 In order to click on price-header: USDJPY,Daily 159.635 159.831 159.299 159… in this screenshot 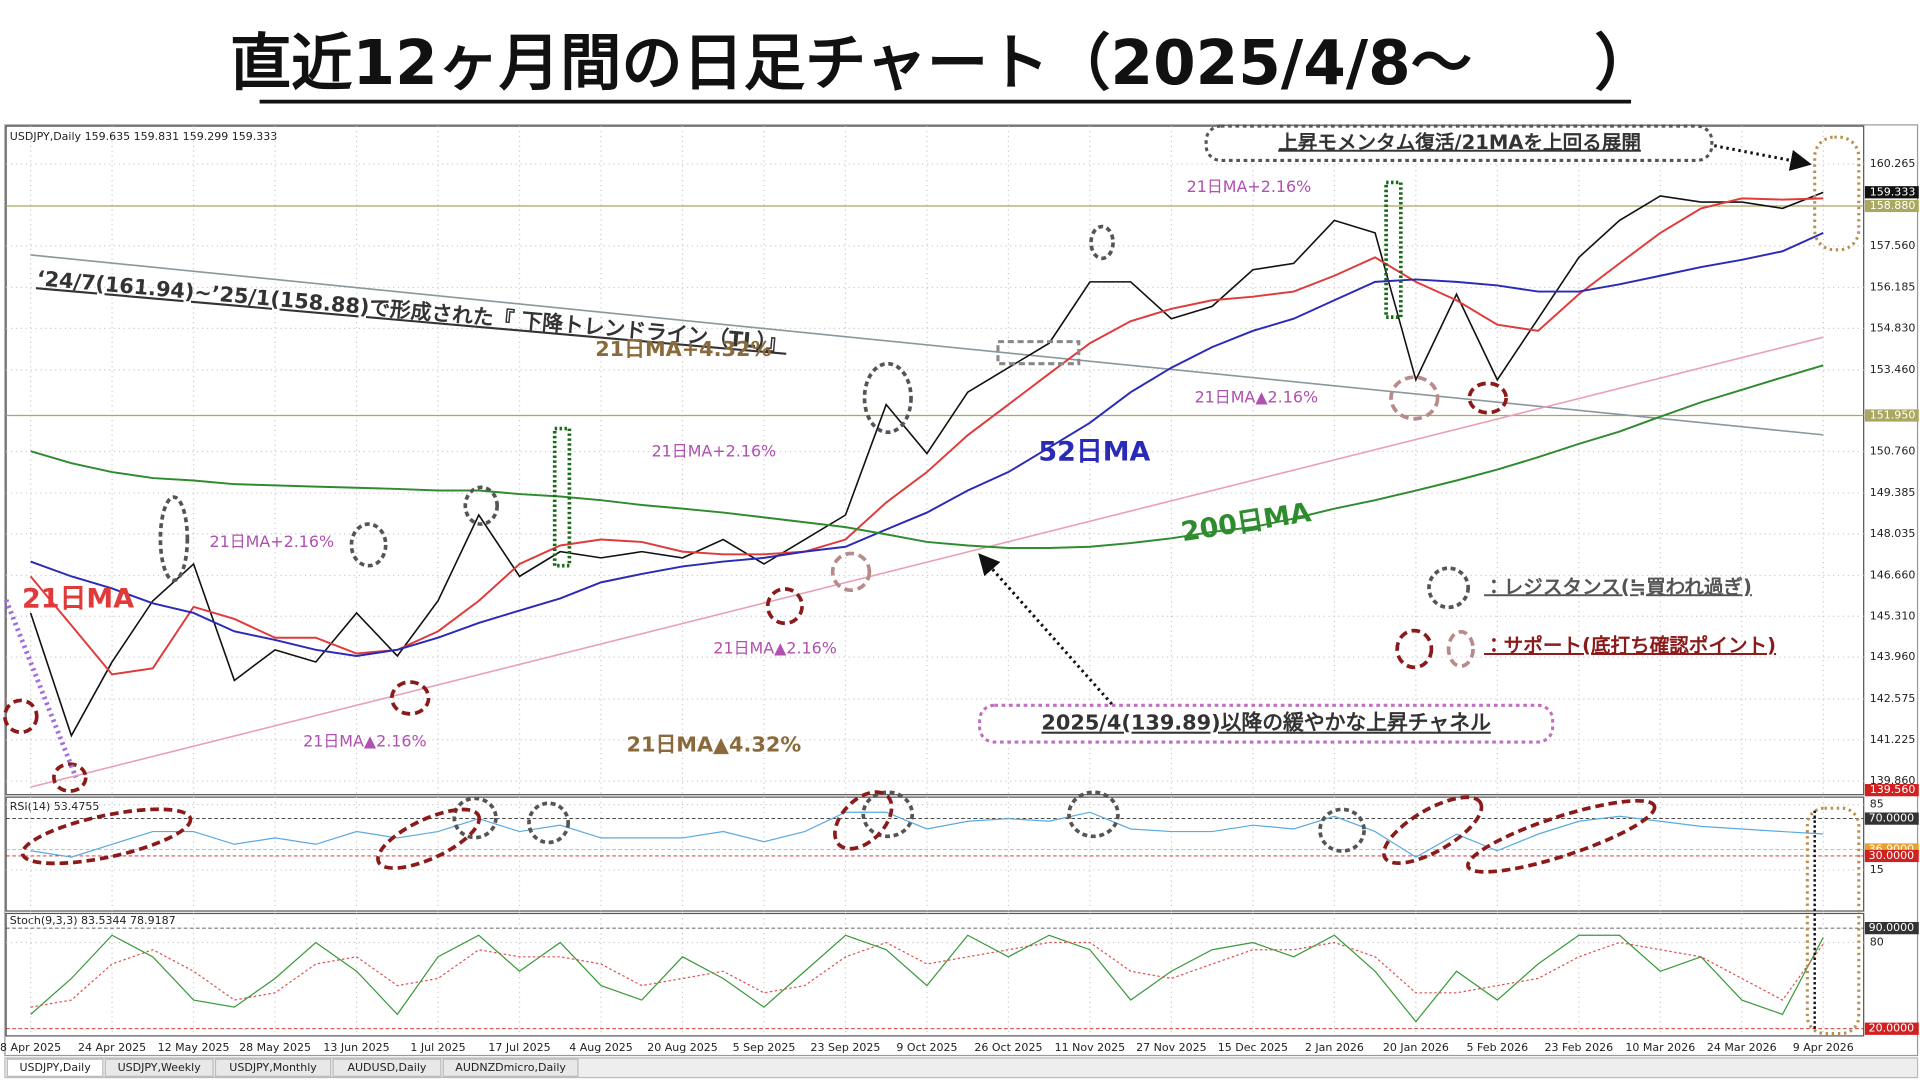, I will do `click(144, 136)`.